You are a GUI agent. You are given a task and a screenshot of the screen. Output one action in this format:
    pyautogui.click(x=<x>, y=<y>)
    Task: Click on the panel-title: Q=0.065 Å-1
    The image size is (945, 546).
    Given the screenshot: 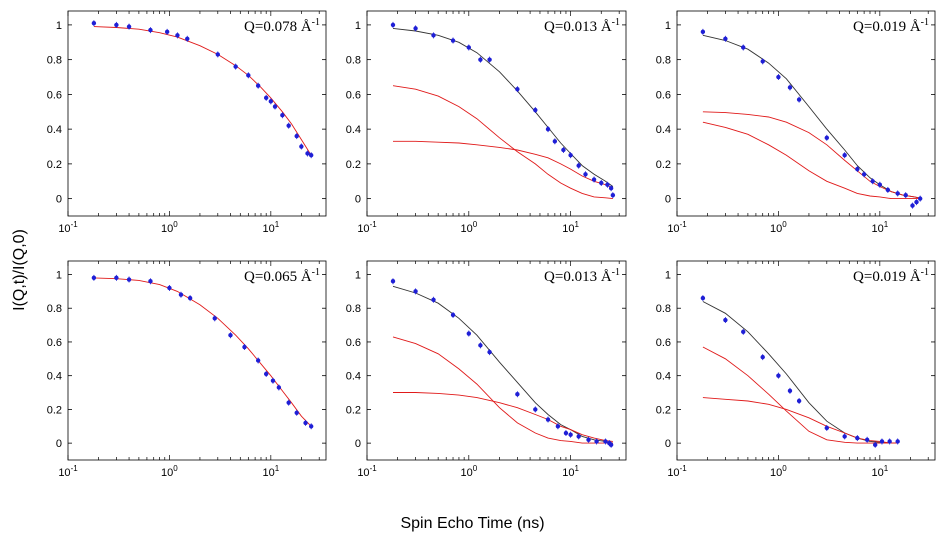 What is the action you would take?
    pyautogui.click(x=282, y=276)
    